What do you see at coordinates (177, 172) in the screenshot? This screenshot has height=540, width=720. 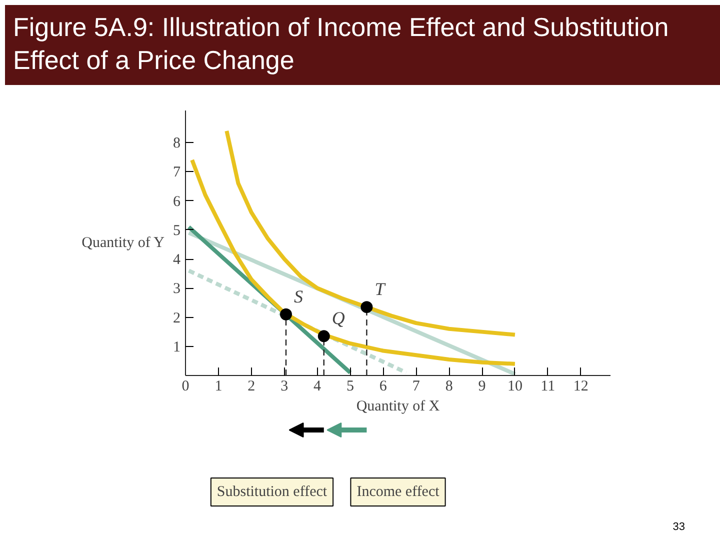 I see `y-tick-label: 7` at bounding box center [177, 172].